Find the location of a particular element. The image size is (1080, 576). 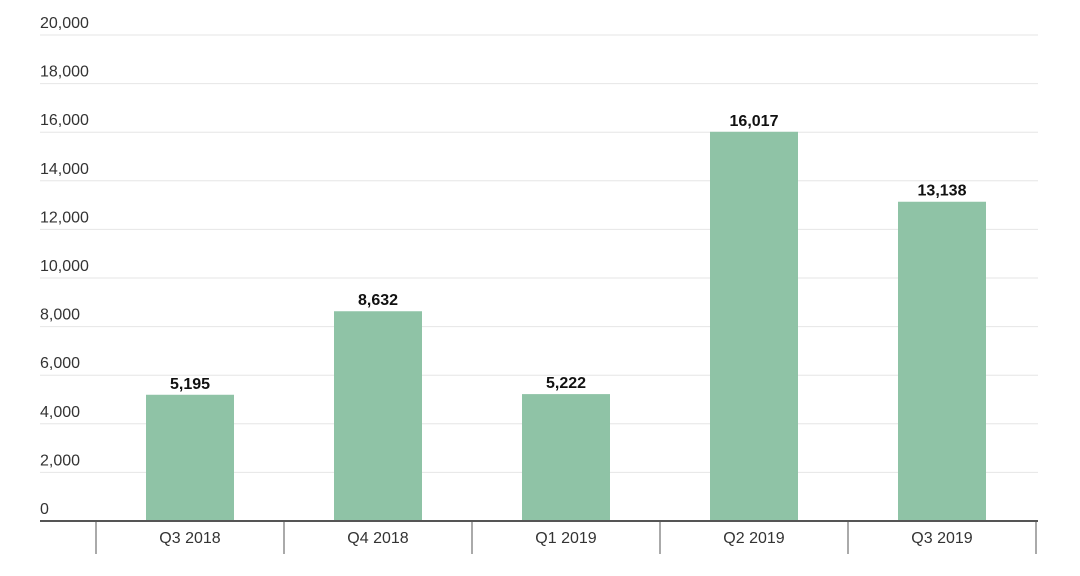

x-tick-label: Q4 2018 is located at coordinates (377, 538).